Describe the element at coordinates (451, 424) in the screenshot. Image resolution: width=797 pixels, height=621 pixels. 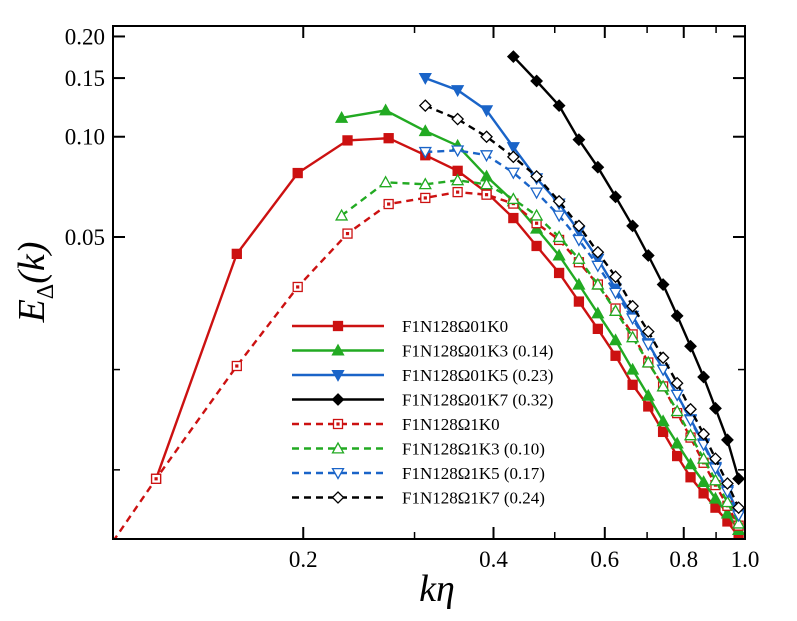
I see `legend-label: F1N128Ω1K0` at that location.